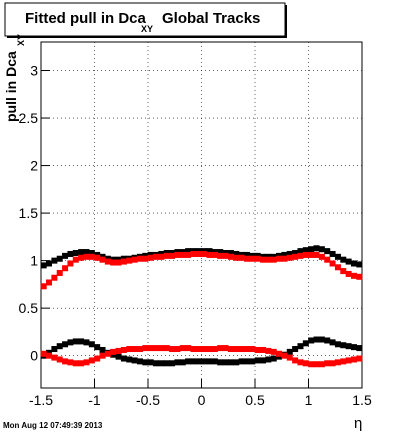 The height and width of the screenshot is (433, 400). Describe the element at coordinates (94, 400) in the screenshot. I see `x-tick-label: -1` at that location.